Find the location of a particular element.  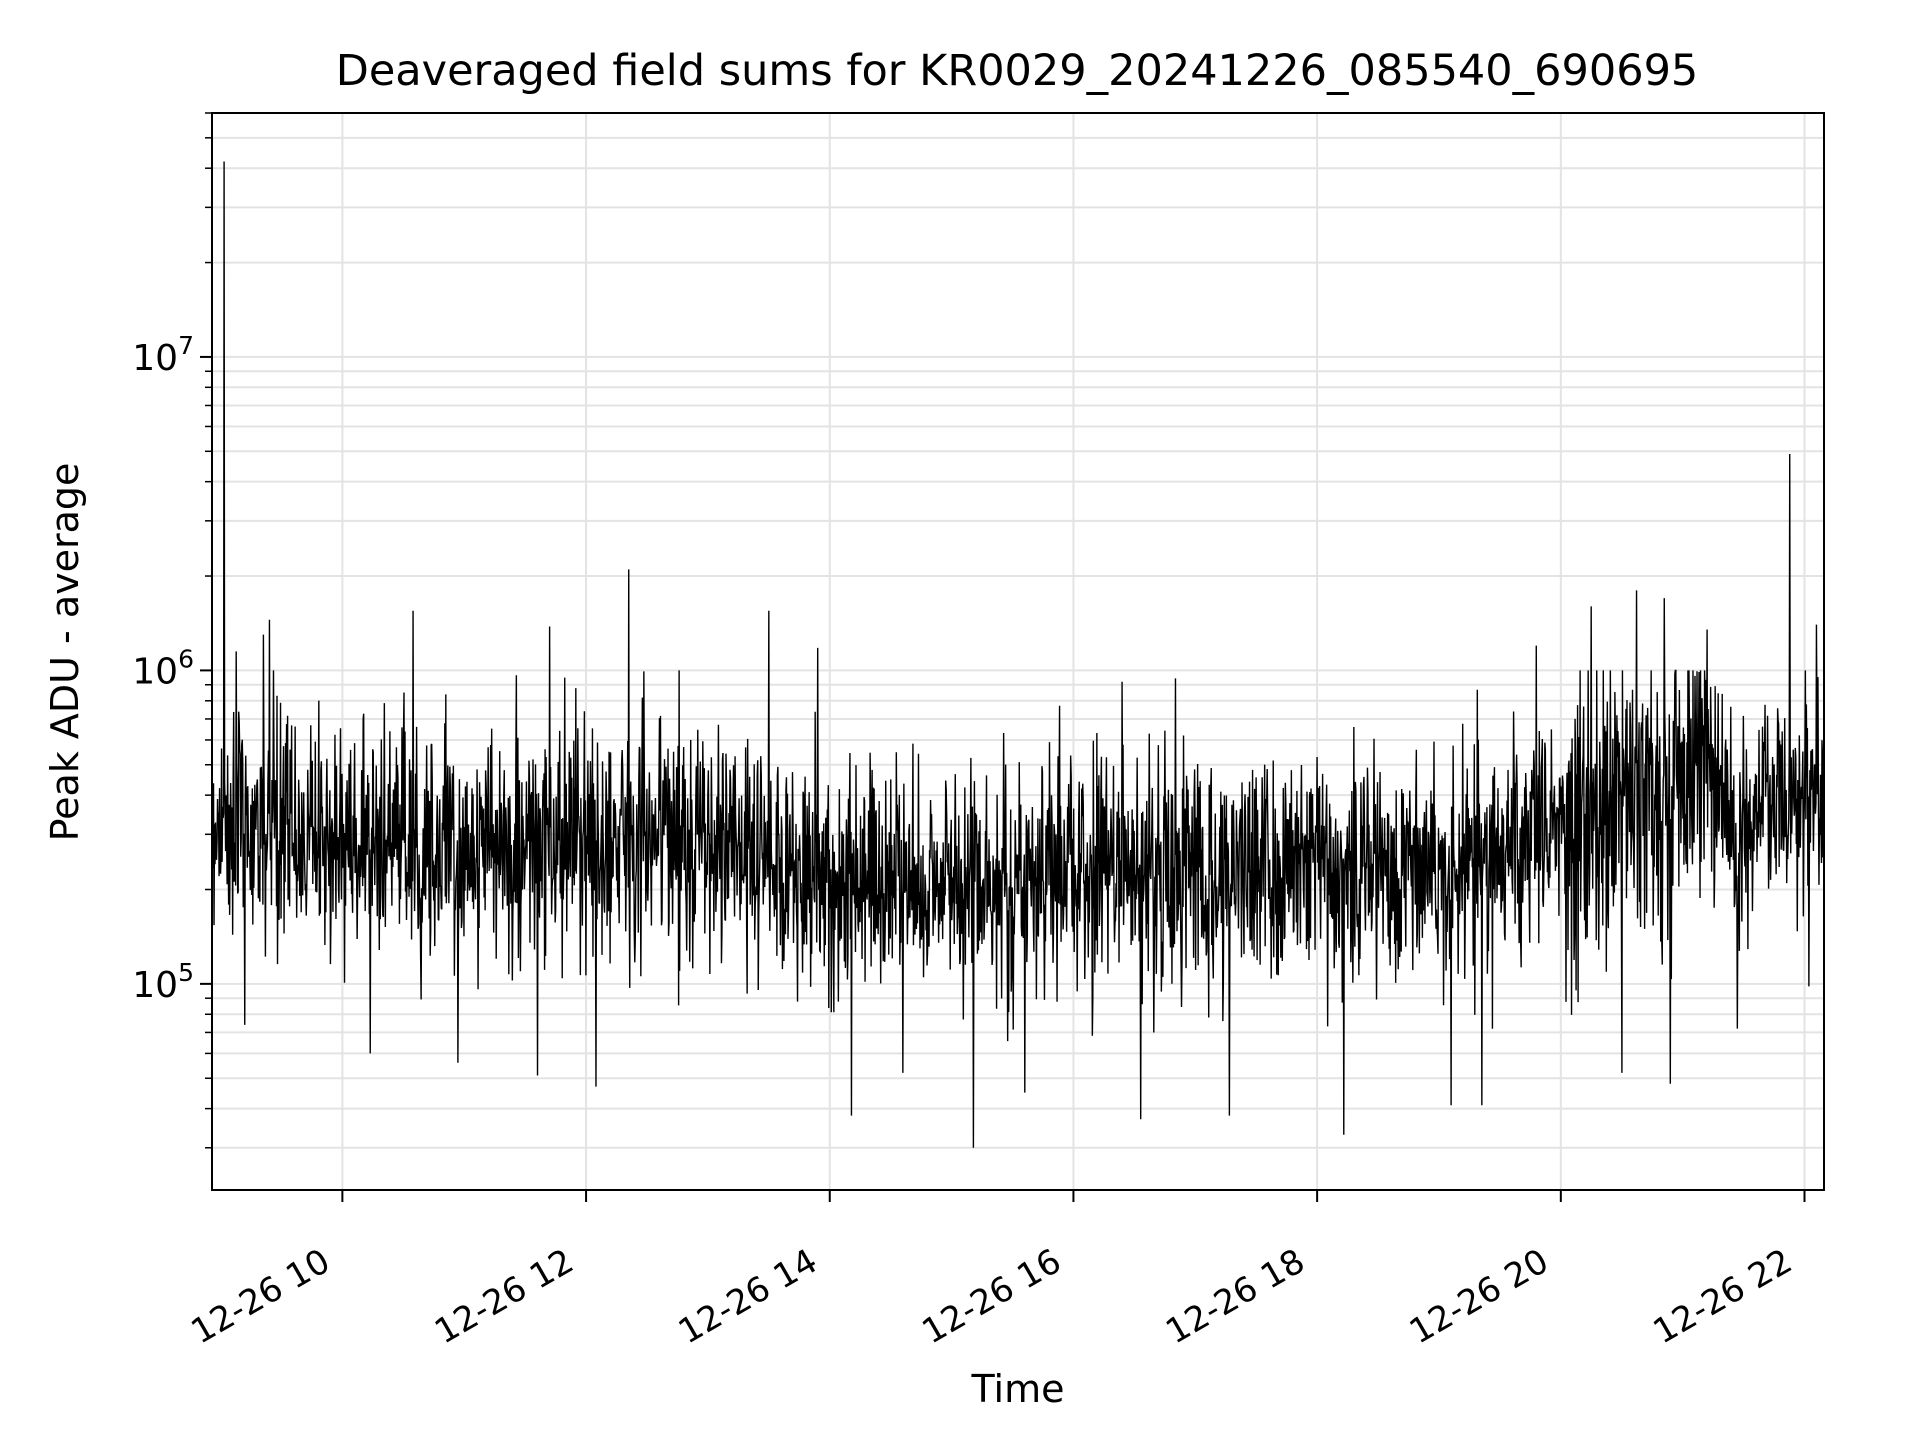

y-axis: 10⁵ 10⁶ 10⁷ is located at coordinates (172, 630).